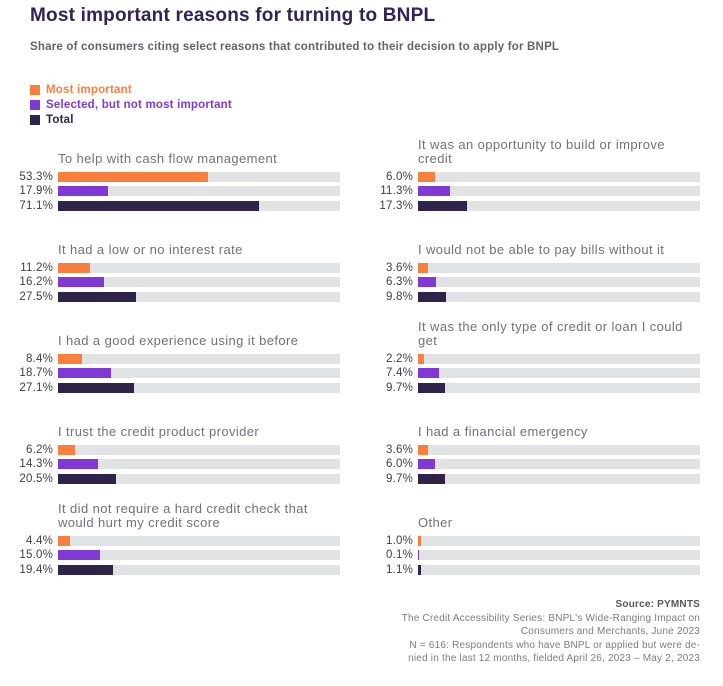 The image size is (723, 686). What do you see at coordinates (150, 249) in the screenshot?
I see `chart-group-title: It had a low or no interest rate` at bounding box center [150, 249].